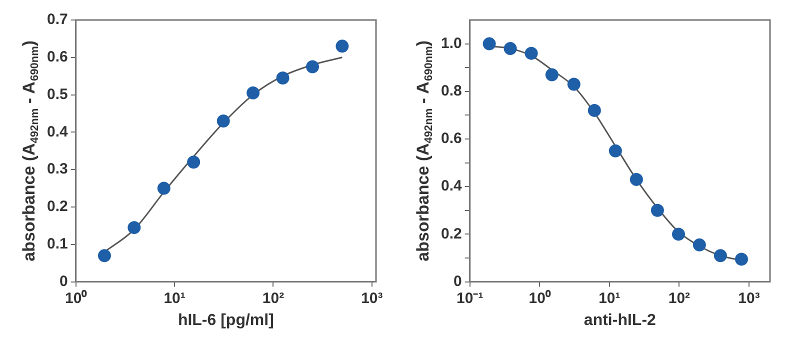 This screenshot has height=342, width=800. What do you see at coordinates (57, 169) in the screenshot?
I see `y-tick-label: 0.3` at bounding box center [57, 169].